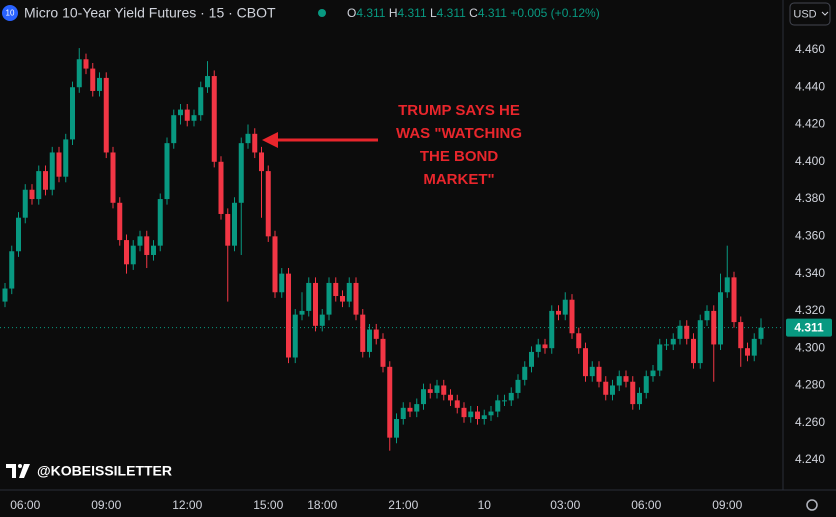 This screenshot has height=517, width=836. Describe the element at coordinates (812, 505) in the screenshot. I see `settings-icon` at that location.